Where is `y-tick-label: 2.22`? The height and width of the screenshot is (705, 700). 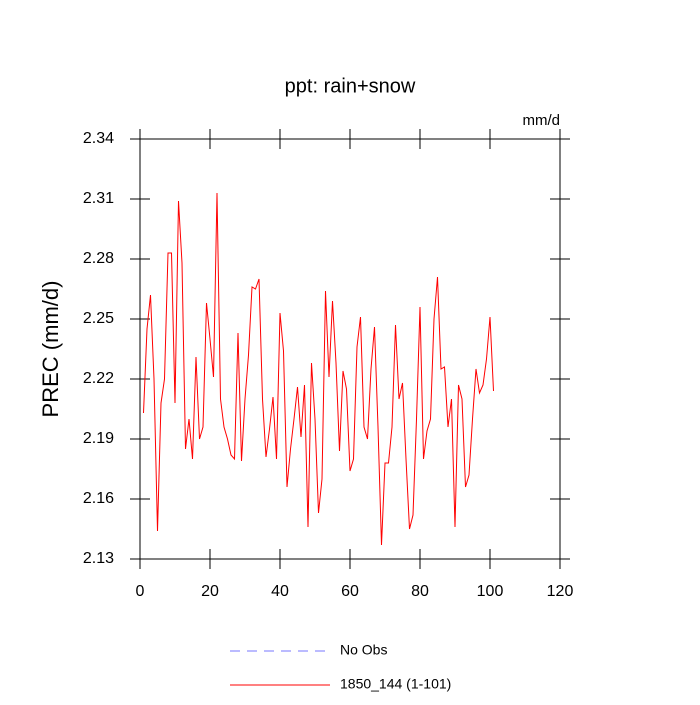
y-tick-label: 2.22 is located at coordinates (98, 378).